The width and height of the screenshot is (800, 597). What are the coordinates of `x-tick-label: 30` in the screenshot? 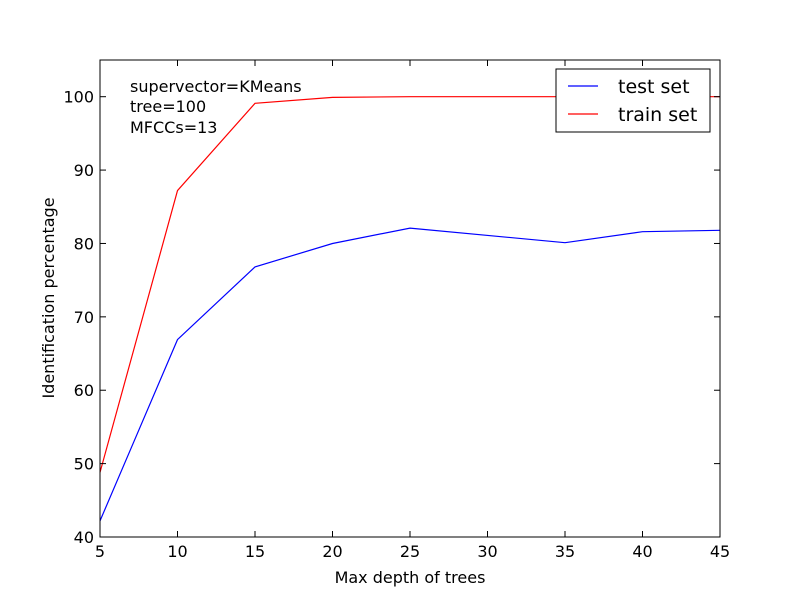 It's located at (487, 551).